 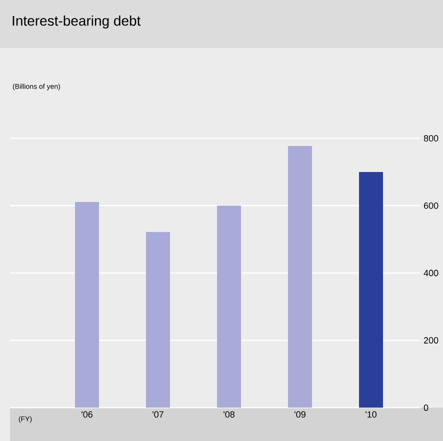 I want to click on chart-title: Interest-bearing debt, so click(x=76, y=22).